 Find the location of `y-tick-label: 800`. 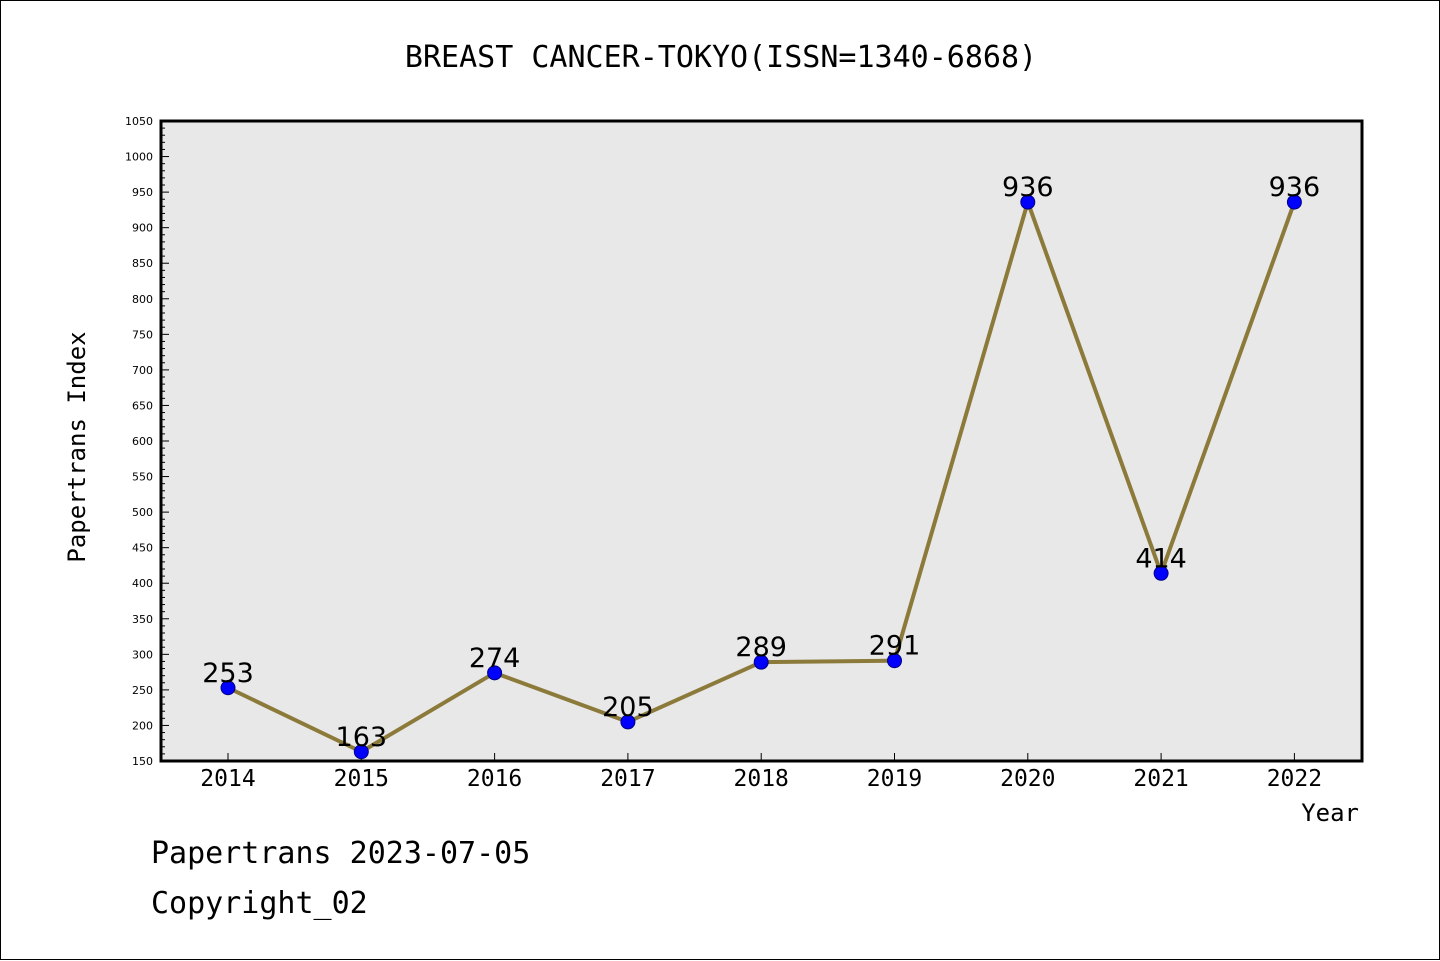

y-tick-label: 800 is located at coordinates (142, 299).